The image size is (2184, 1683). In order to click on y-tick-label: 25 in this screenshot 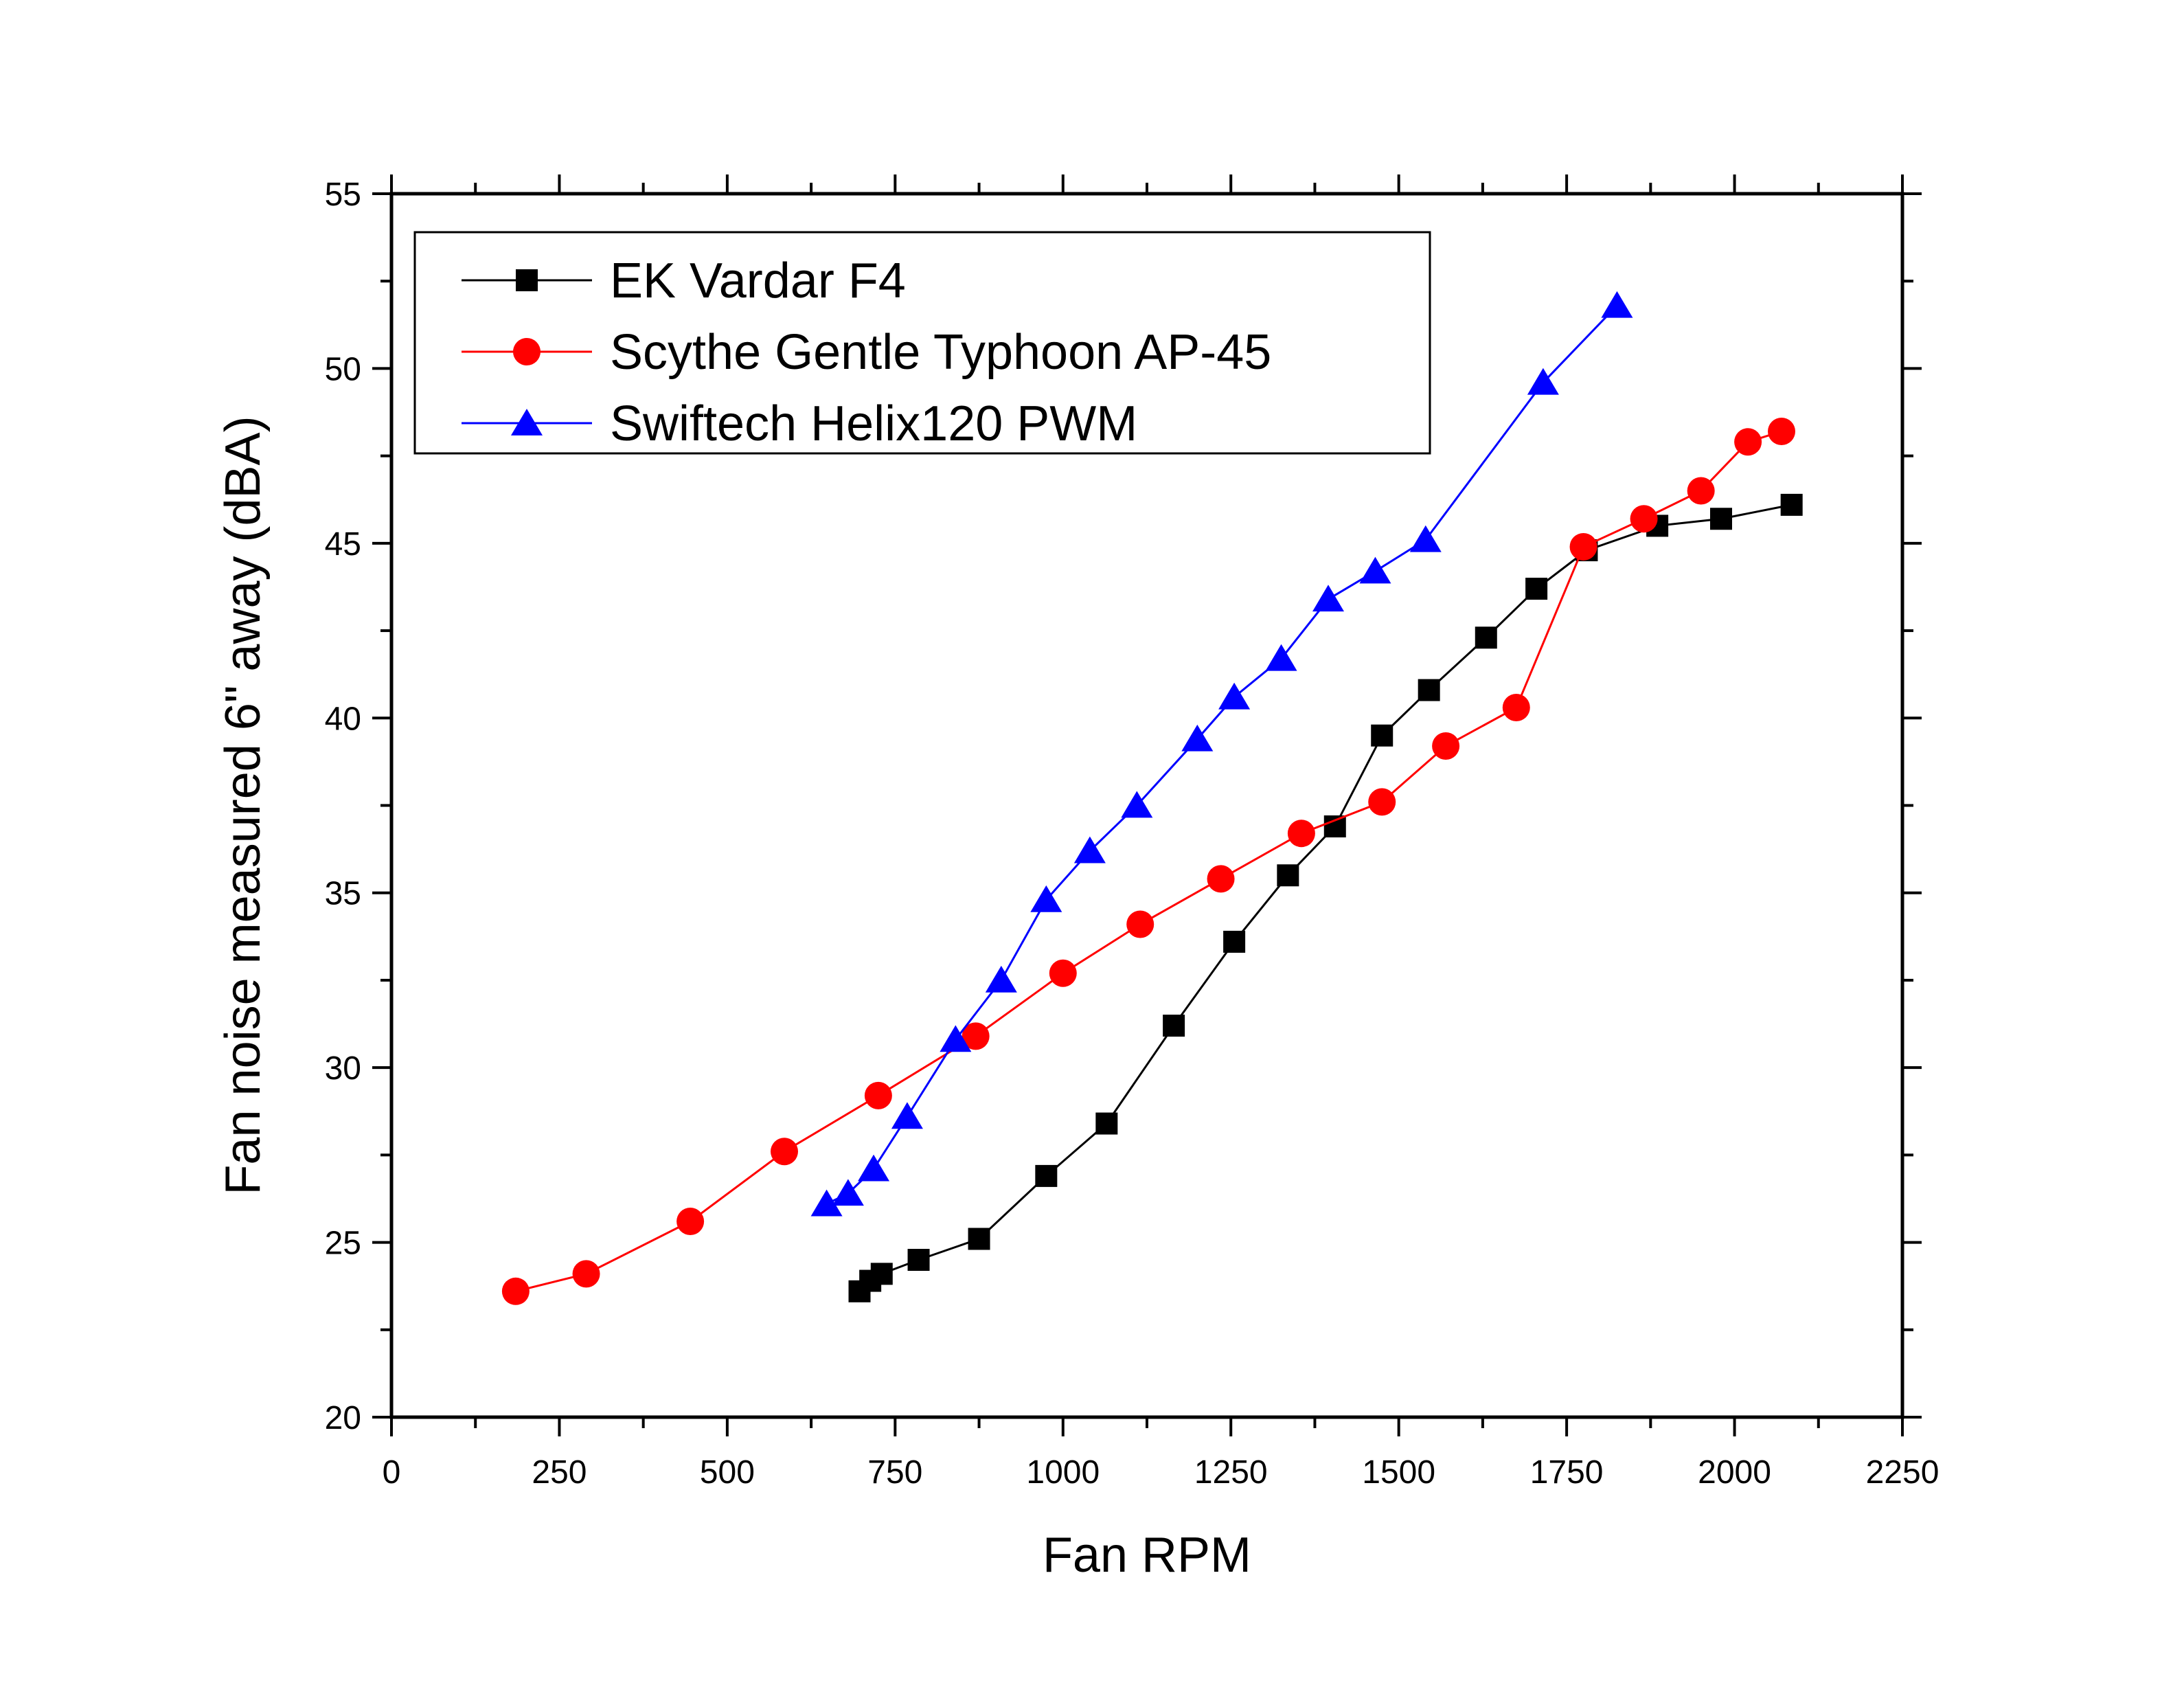, I will do `click(343, 1243)`.